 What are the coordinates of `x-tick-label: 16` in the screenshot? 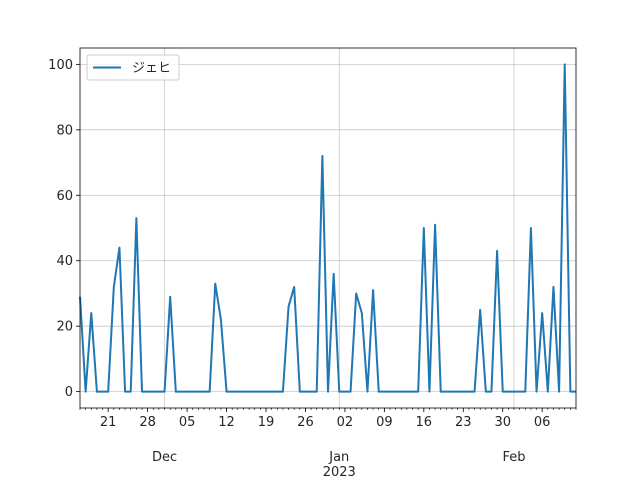 It's located at (424, 422).